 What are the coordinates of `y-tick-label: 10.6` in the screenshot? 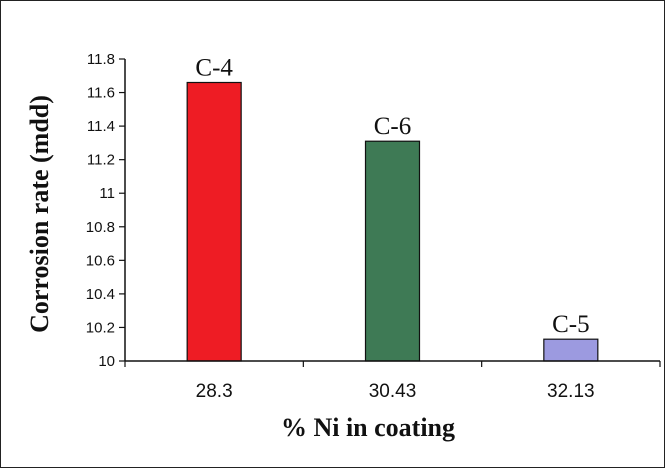 It's located at (100, 260).